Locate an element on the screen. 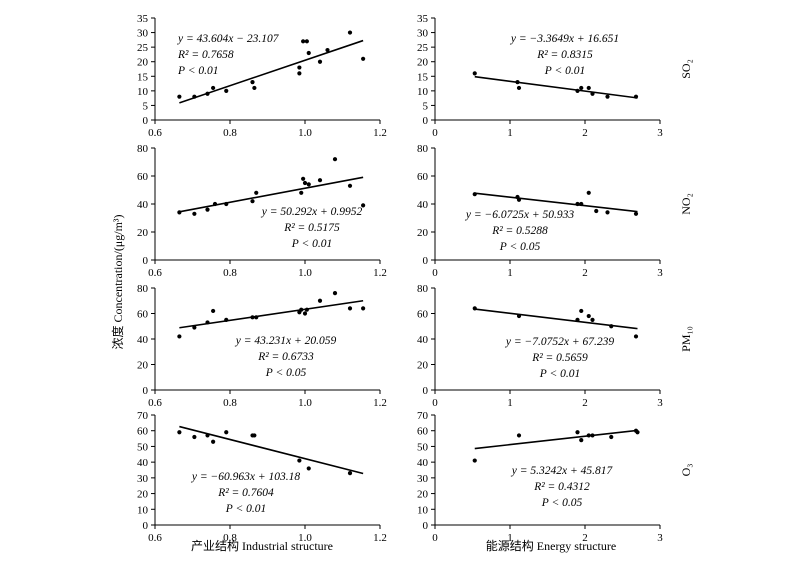 The height and width of the screenshot is (564, 800). x-tick-label: 0.8 is located at coordinates (230, 273).